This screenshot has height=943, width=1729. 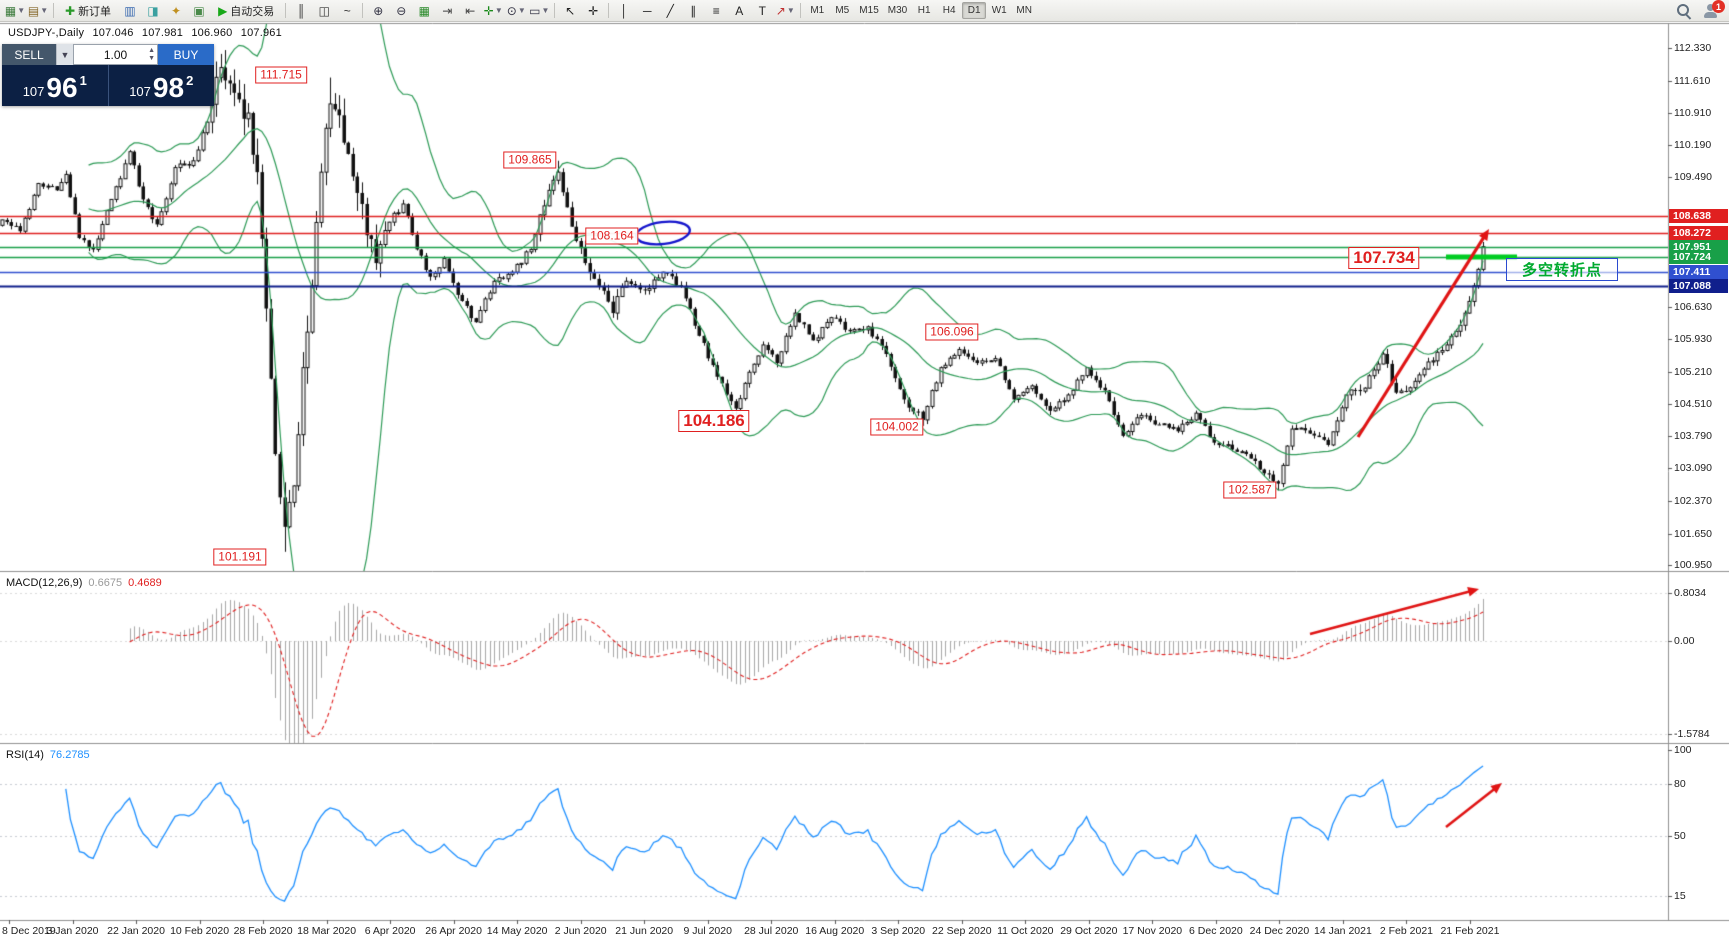 What do you see at coordinates (1718, 6) in the screenshot?
I see `notification-badge: 1` at bounding box center [1718, 6].